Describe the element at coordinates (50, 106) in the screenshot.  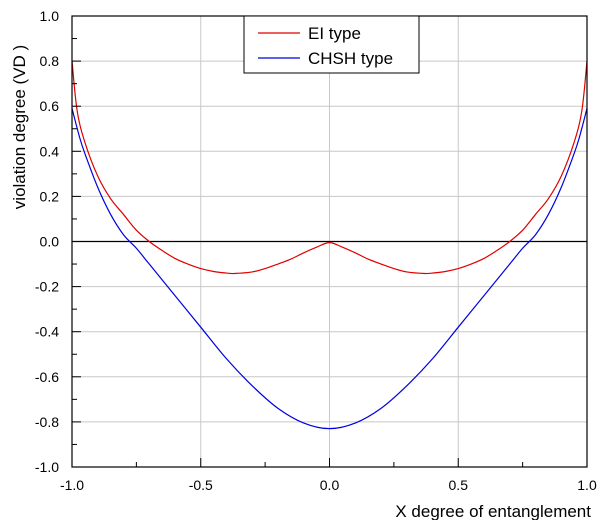
I see `y-tick-label: 0.6` at that location.